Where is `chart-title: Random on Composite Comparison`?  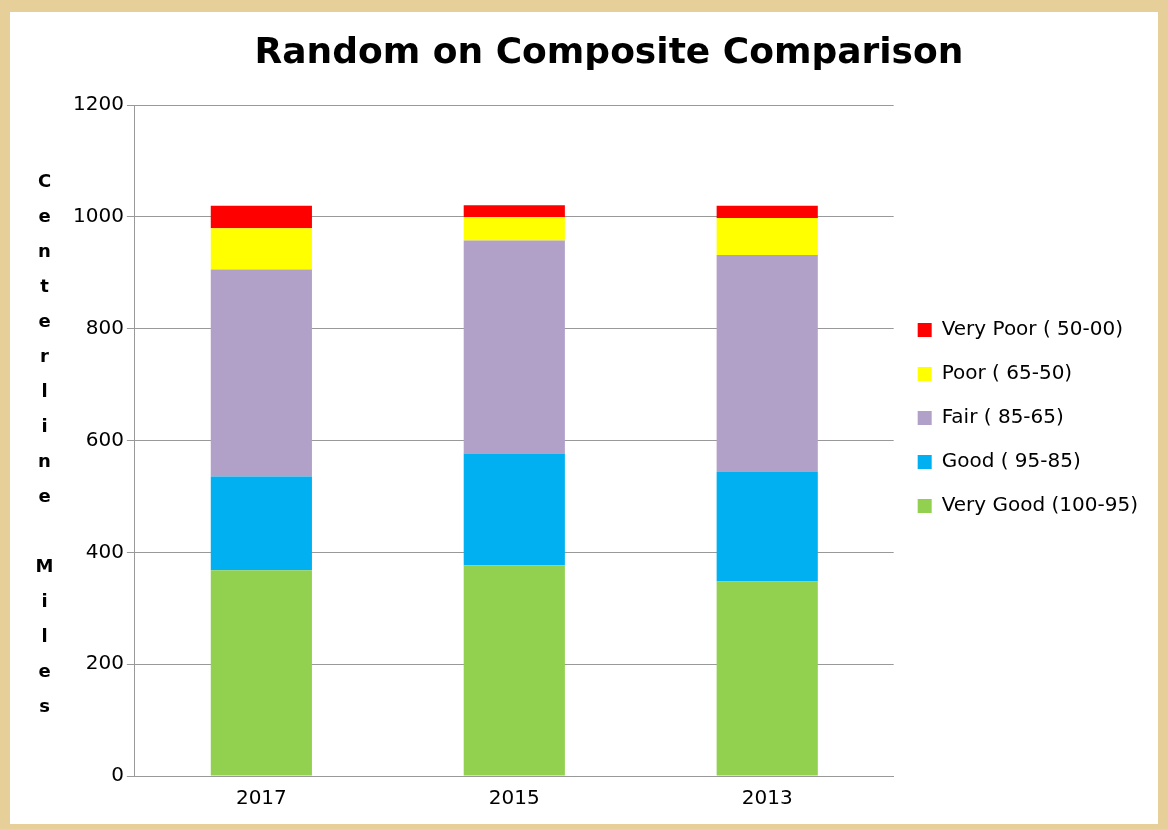 chart-title: Random on Composite Comparison is located at coordinates (609, 50).